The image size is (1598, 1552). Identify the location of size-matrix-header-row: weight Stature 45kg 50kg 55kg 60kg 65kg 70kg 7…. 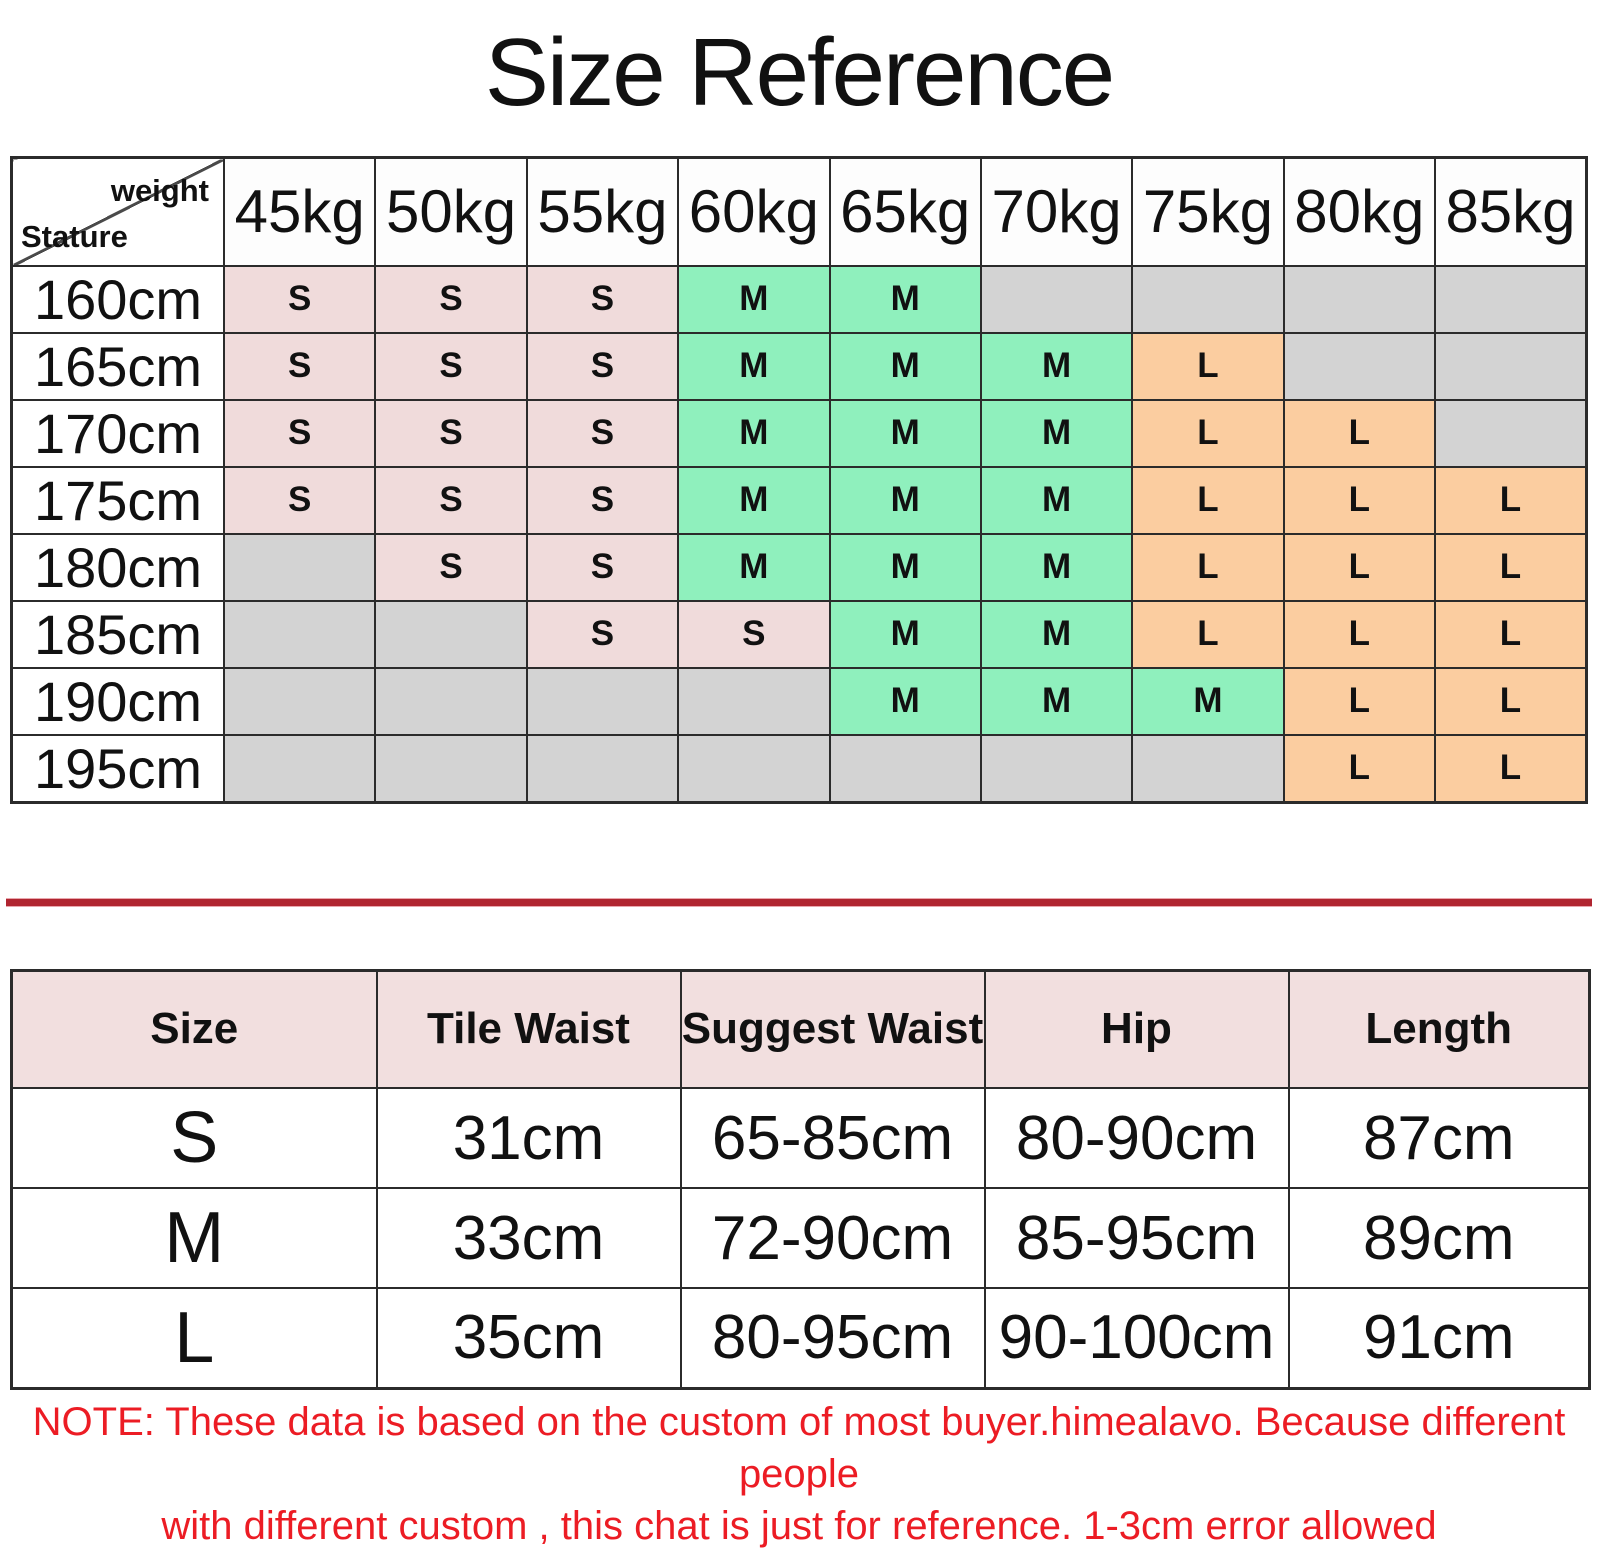
(799, 211).